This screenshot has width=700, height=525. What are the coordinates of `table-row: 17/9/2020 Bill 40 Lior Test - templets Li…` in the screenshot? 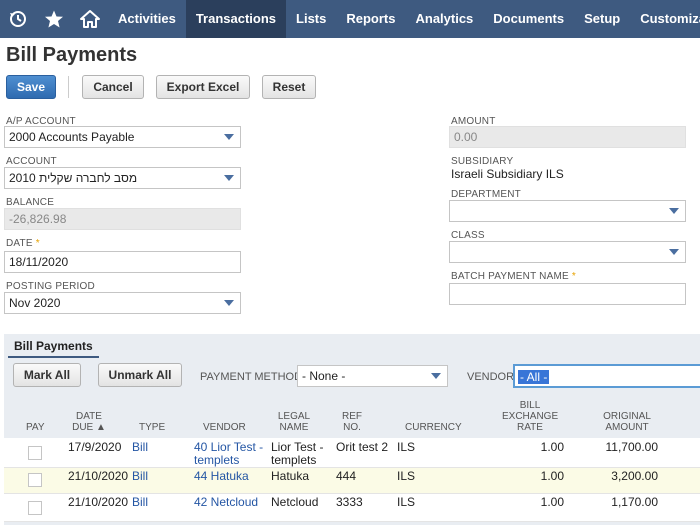 It's located at (352, 453).